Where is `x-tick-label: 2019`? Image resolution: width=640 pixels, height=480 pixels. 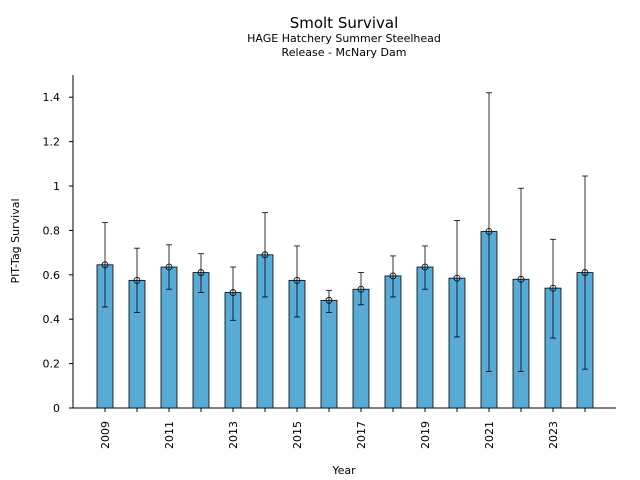 x-tick-label: 2019 is located at coordinates (425, 435).